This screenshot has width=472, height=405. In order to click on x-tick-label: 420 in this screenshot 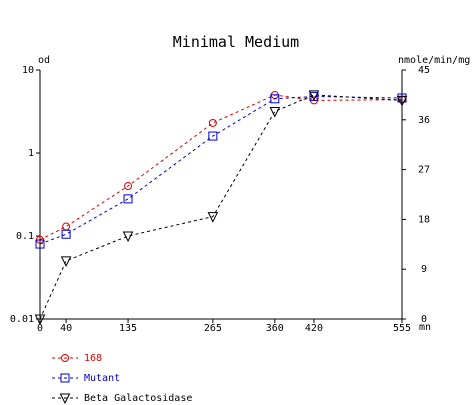, I will do `click(314, 328)`.